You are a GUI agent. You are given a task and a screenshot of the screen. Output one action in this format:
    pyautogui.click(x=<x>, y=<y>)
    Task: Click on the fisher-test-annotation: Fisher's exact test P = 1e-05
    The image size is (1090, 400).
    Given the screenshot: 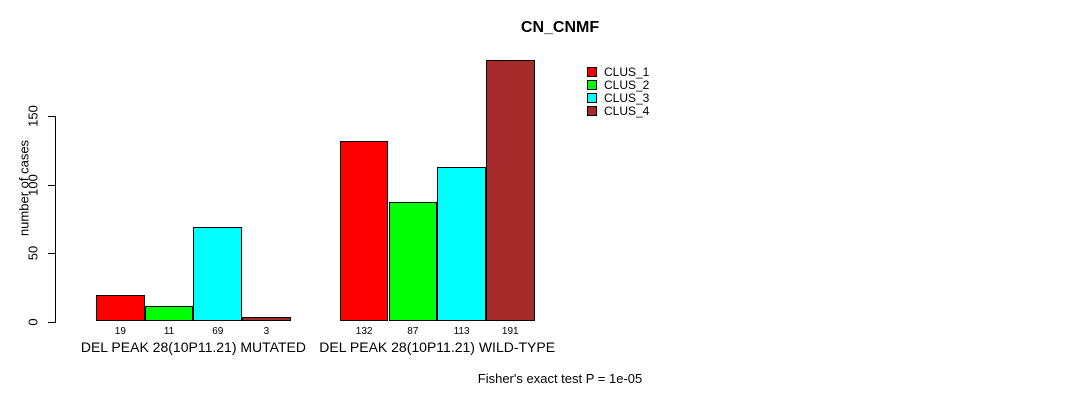 What is the action you would take?
    pyautogui.click(x=560, y=378)
    